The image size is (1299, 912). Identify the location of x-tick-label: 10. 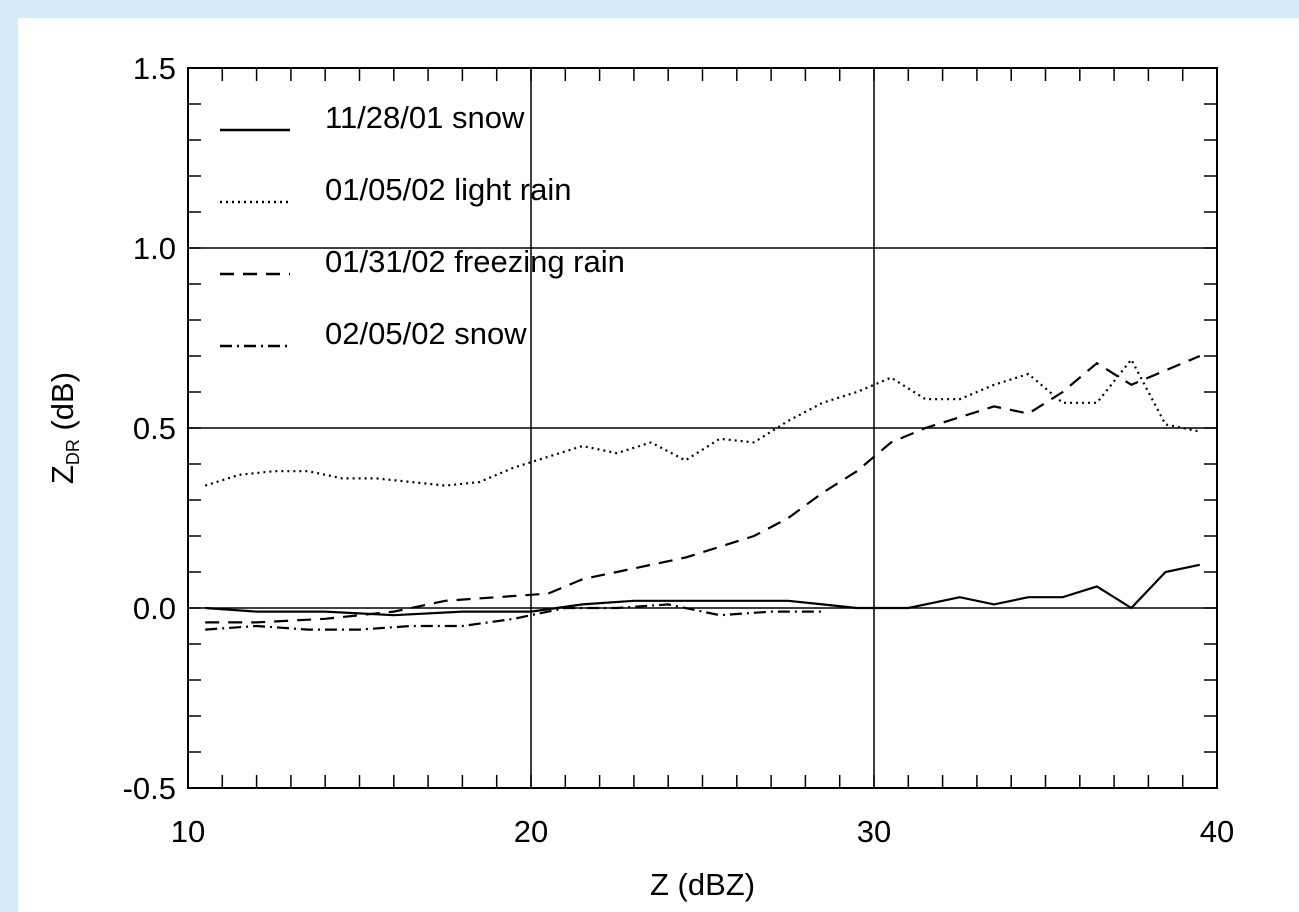
(188, 831).